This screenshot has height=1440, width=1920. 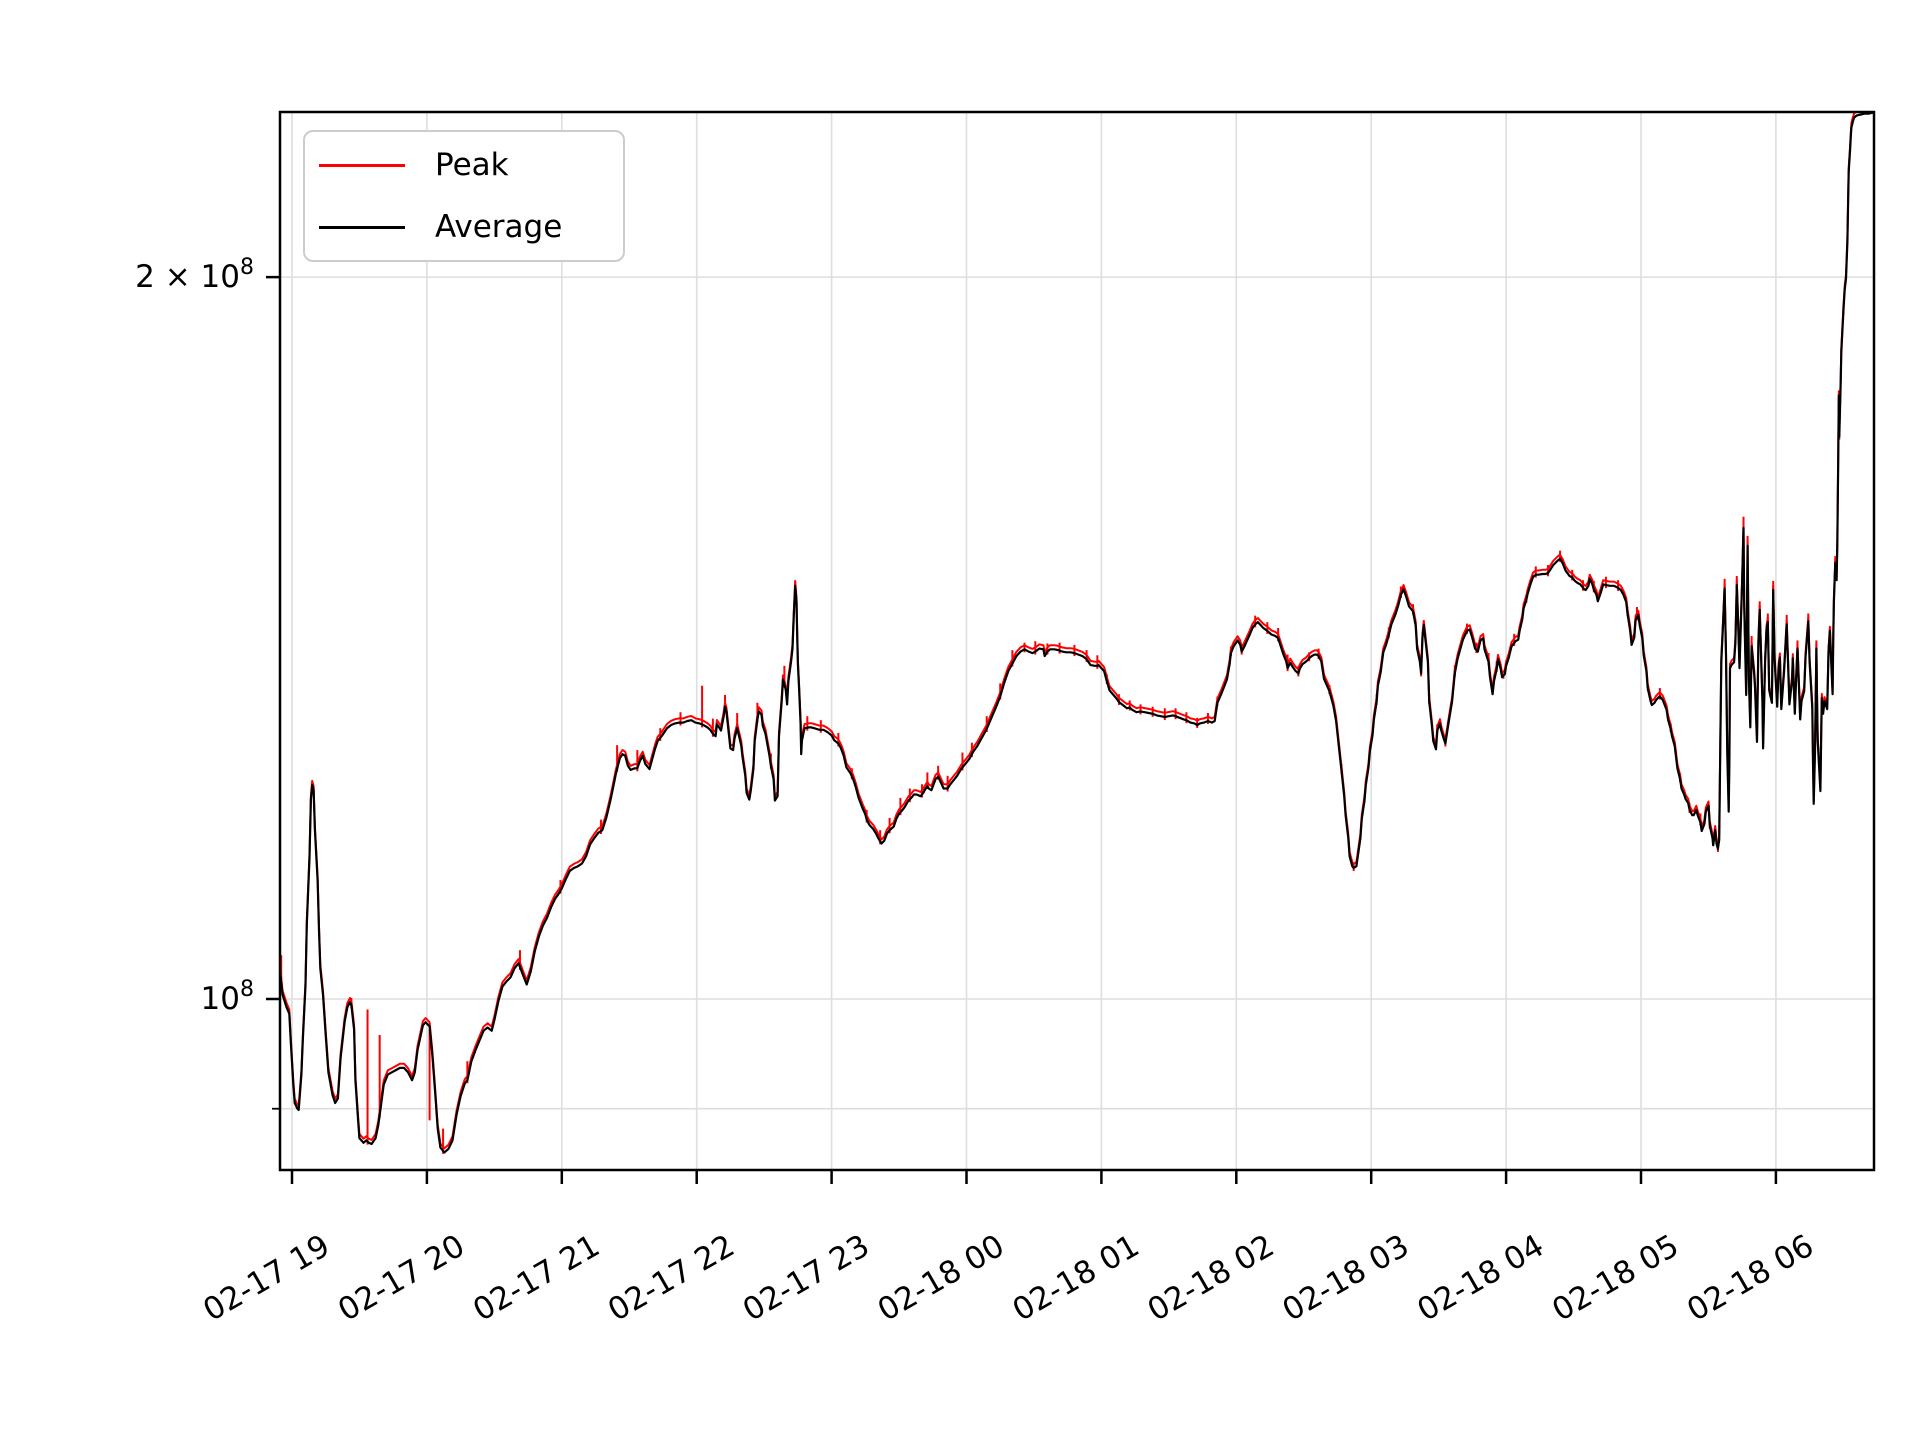 I want to click on legend-item-average: Average, so click(x=464, y=227).